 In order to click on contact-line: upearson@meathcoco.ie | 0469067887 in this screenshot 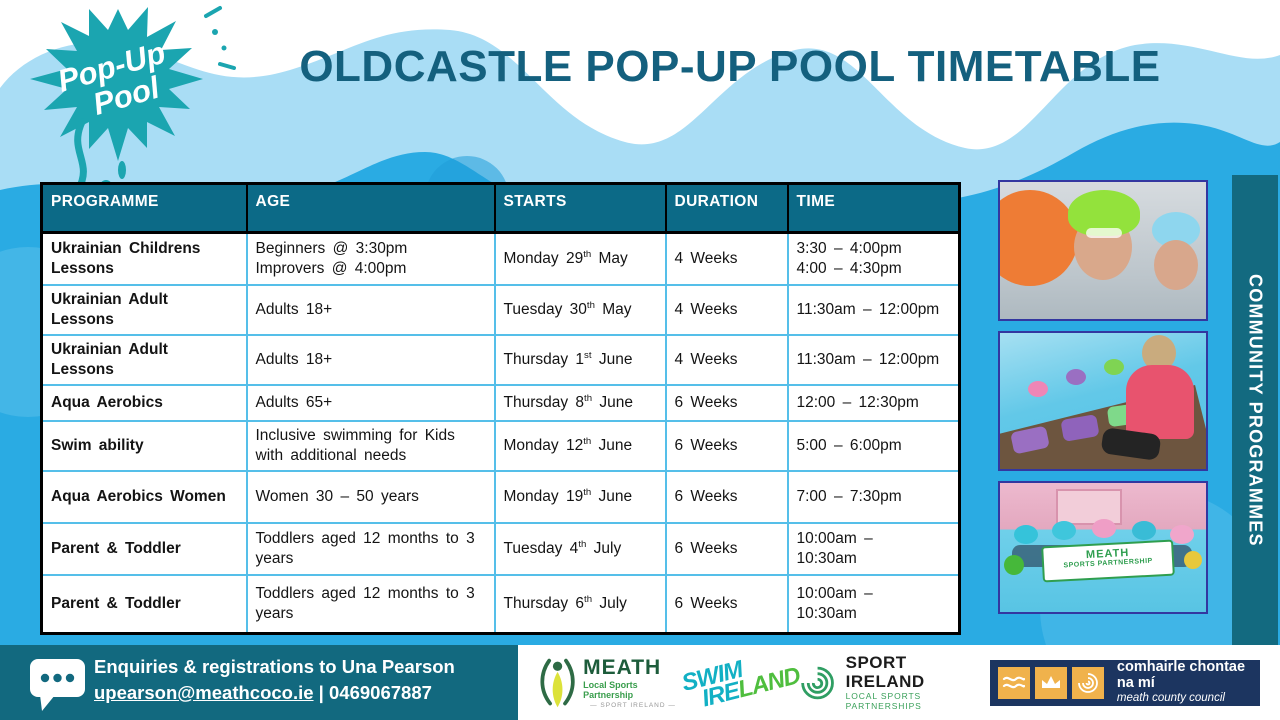, I will do `click(274, 693)`.